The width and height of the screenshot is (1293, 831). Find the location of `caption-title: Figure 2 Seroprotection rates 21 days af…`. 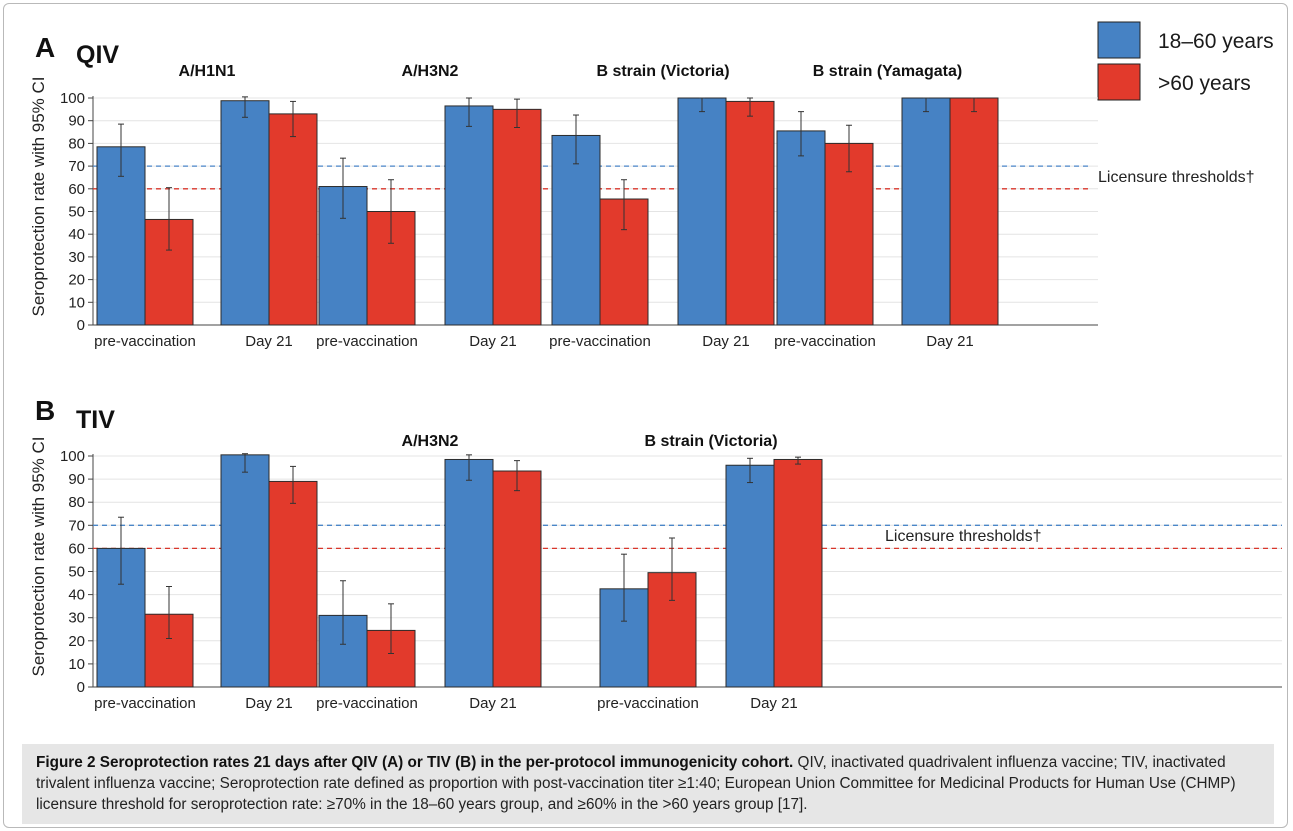

caption-title: Figure 2 Seroprotection rates 21 days af… is located at coordinates (415, 762).